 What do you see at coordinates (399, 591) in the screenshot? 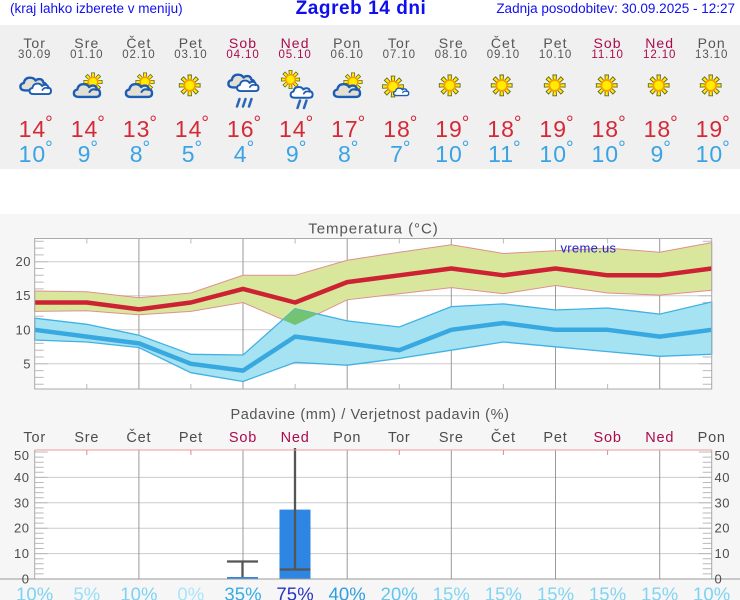
I see `svg-text: 20%` at bounding box center [399, 591].